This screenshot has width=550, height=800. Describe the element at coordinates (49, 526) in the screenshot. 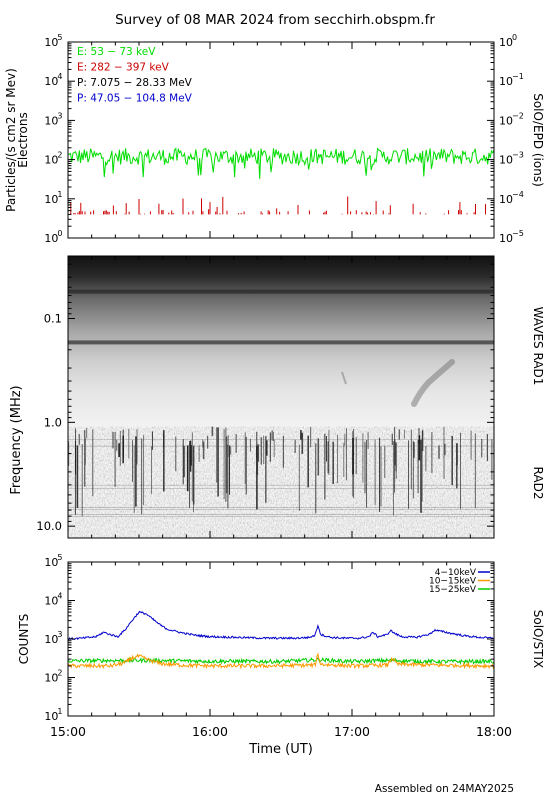

I see `waves-y-tick-label: 10.0` at that location.